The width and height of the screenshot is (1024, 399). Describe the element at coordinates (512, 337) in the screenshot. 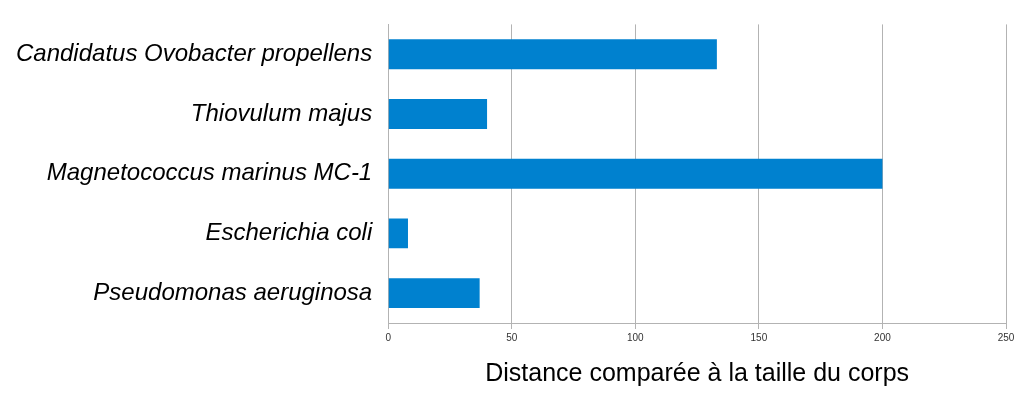

I see `x-tick-label: 50` at that location.